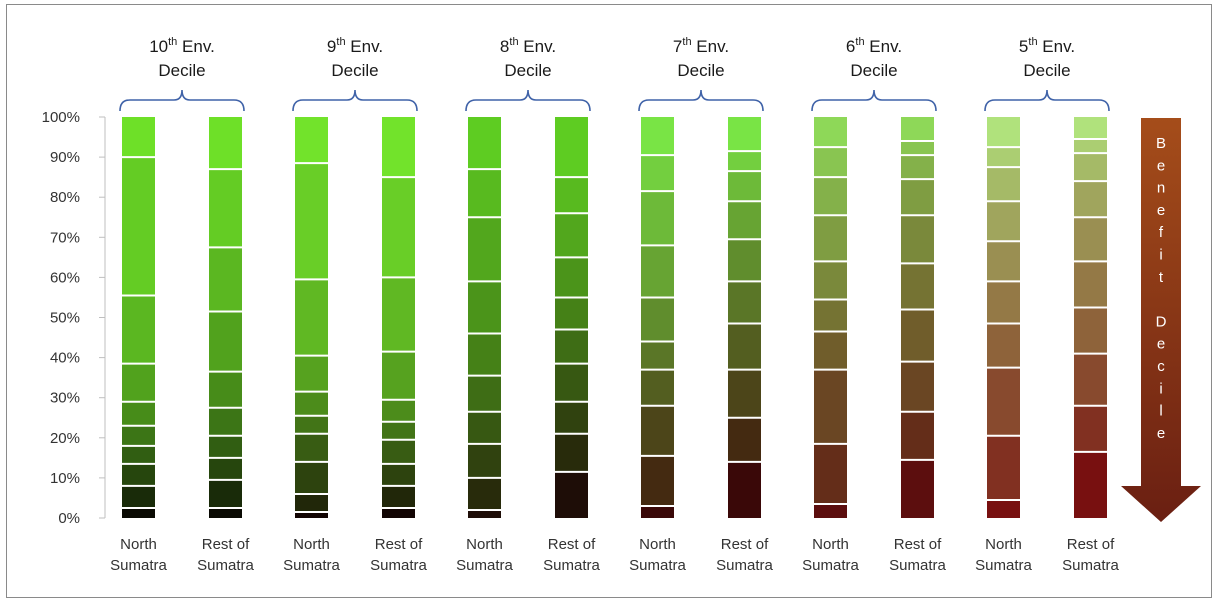 The height and width of the screenshot is (605, 1220). Describe the element at coordinates (1160, 411) in the screenshot. I see `arrow-letter: l` at that location.